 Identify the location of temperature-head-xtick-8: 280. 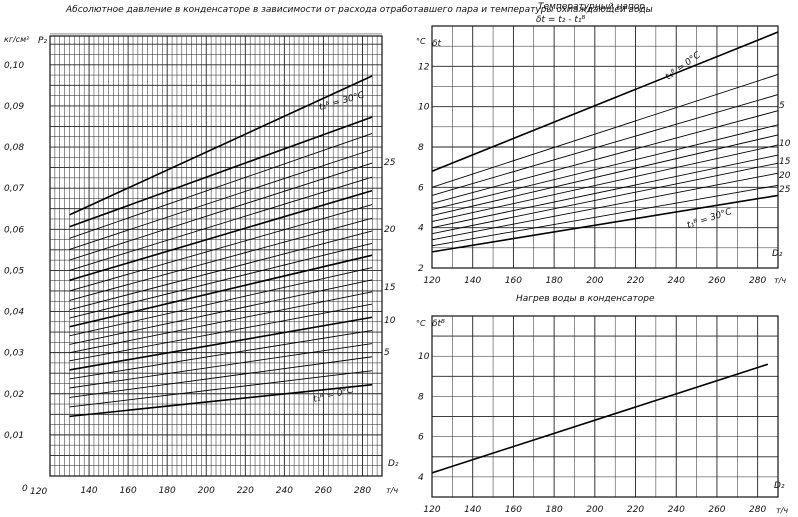
(757, 281).